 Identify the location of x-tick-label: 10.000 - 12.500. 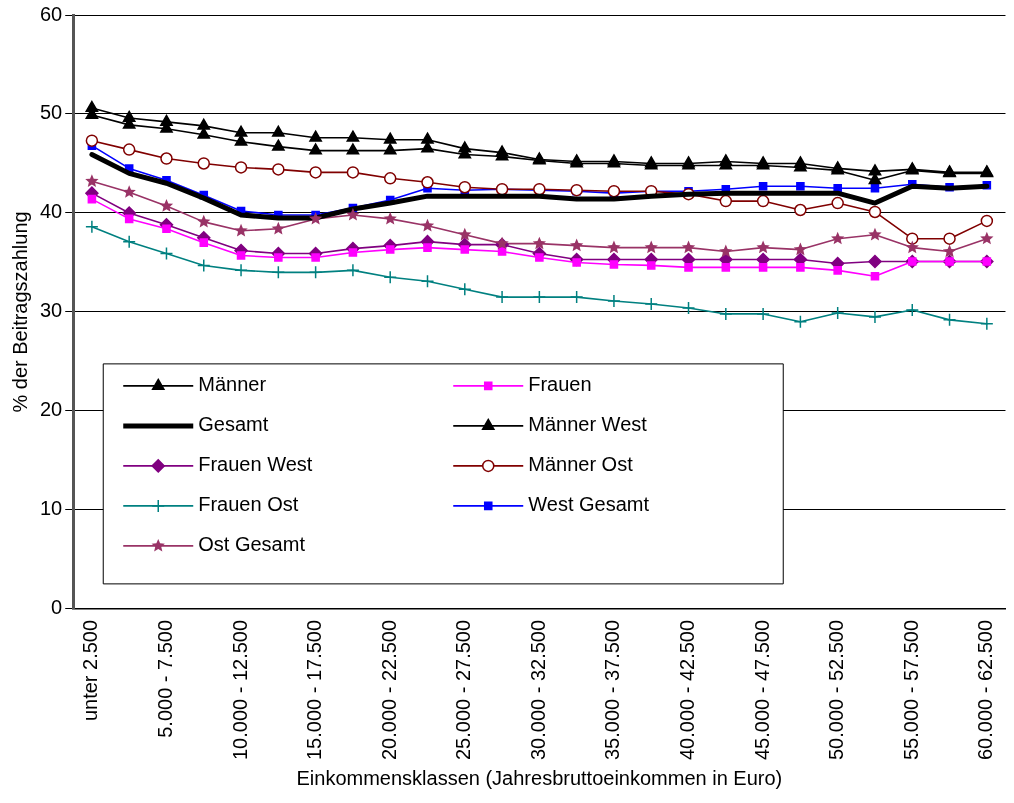
(239, 690).